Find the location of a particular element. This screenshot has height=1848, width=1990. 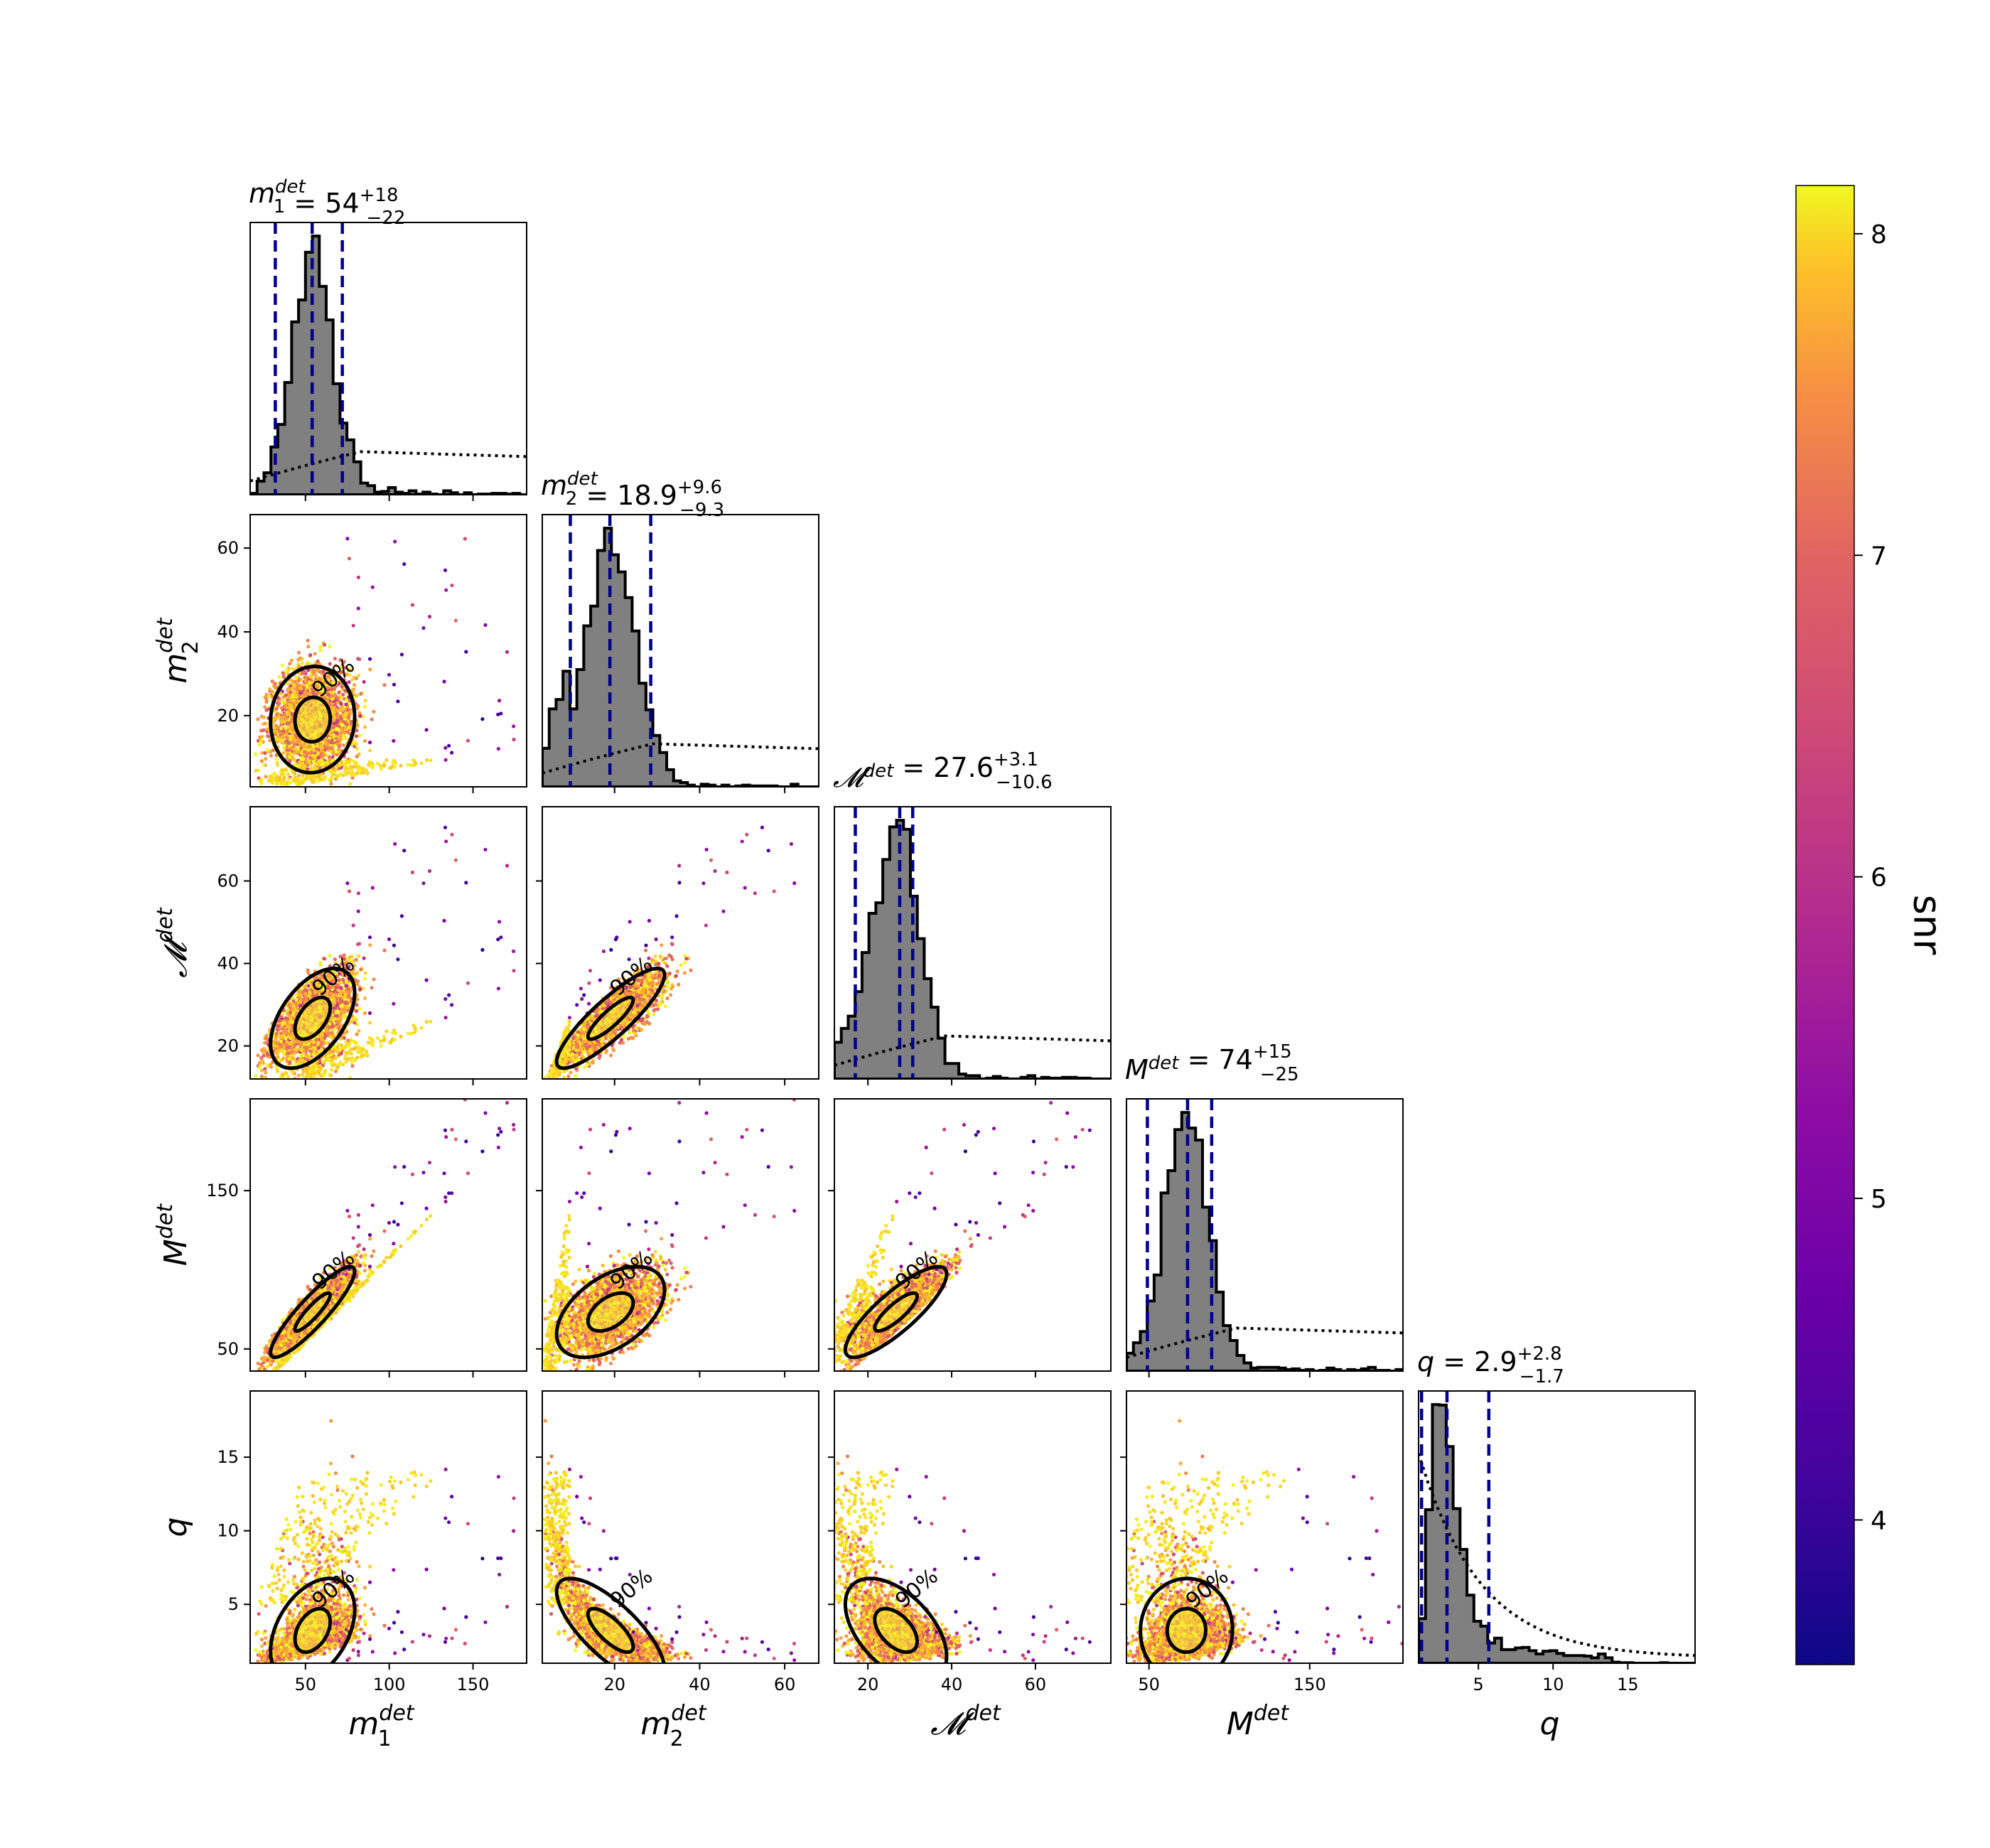

title-value: = 18.9 is located at coordinates (627, 496).